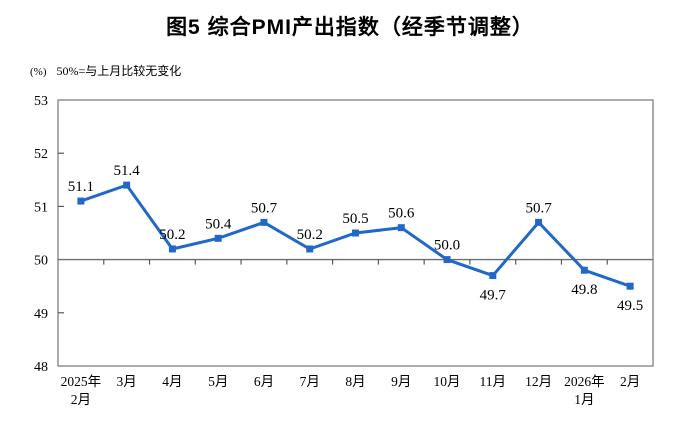 The image size is (700, 435). What do you see at coordinates (401, 381) in the screenshot?
I see `x-axis-label: 9月` at bounding box center [401, 381].